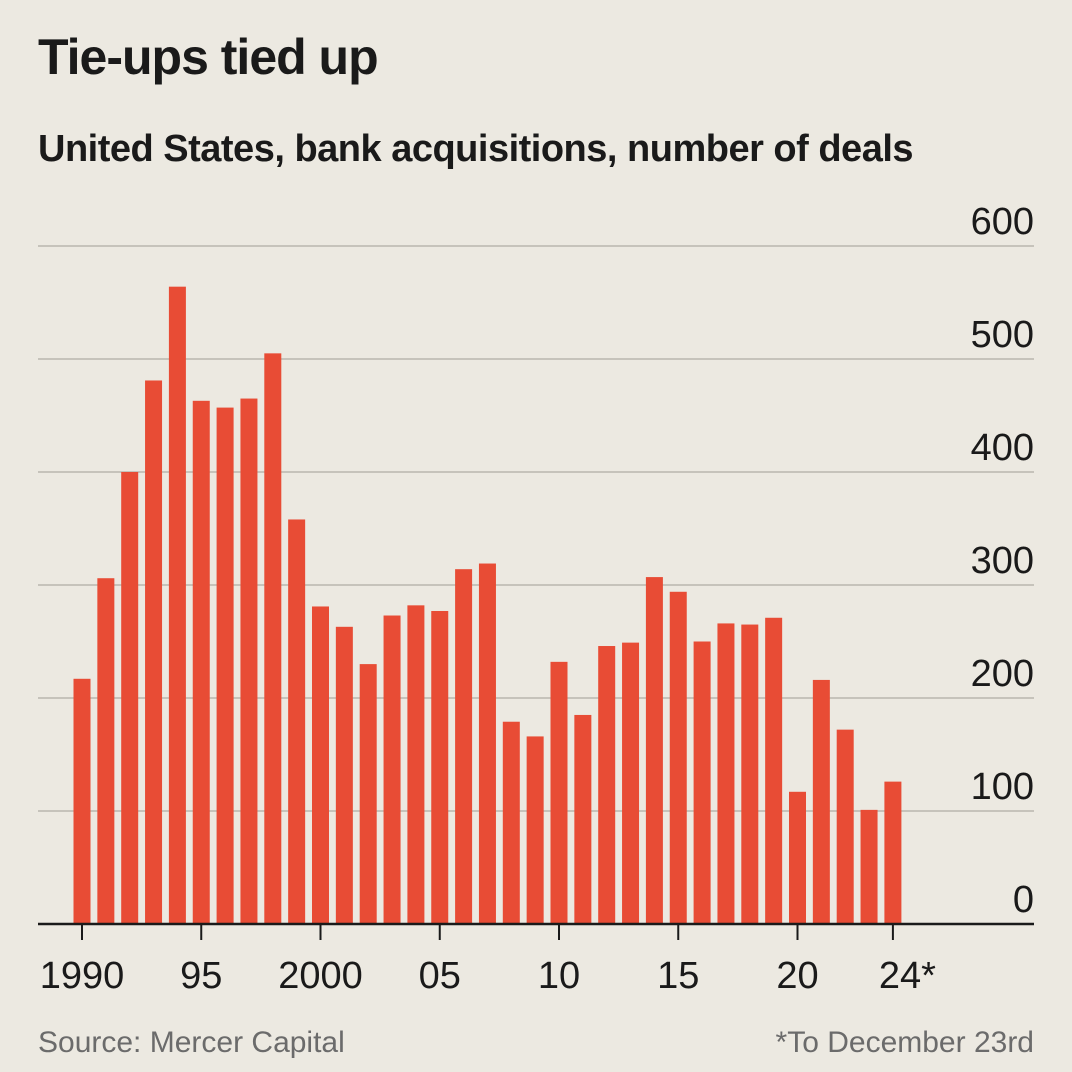  Describe the element at coordinates (201, 662) in the screenshot. I see `bar-1995` at that location.